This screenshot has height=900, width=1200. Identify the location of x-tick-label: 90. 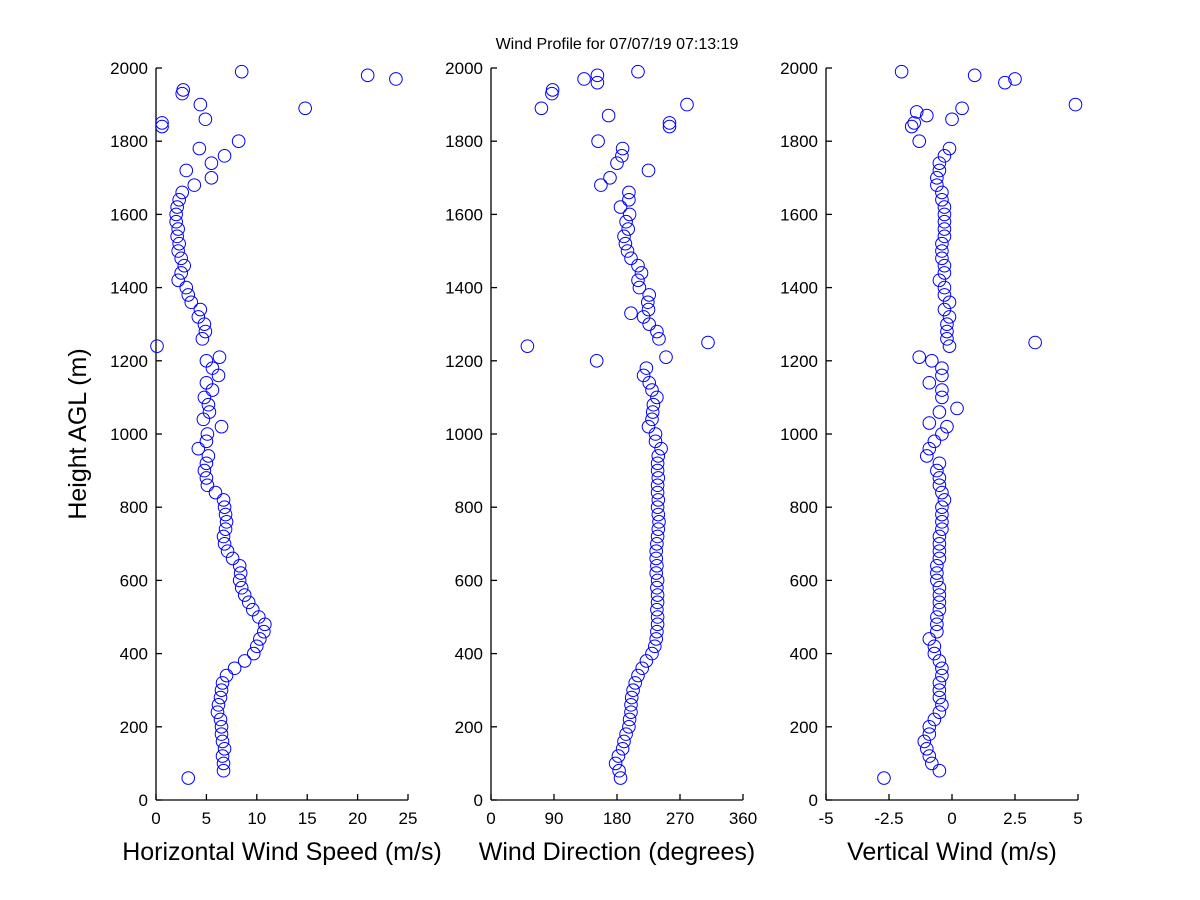
(554, 818).